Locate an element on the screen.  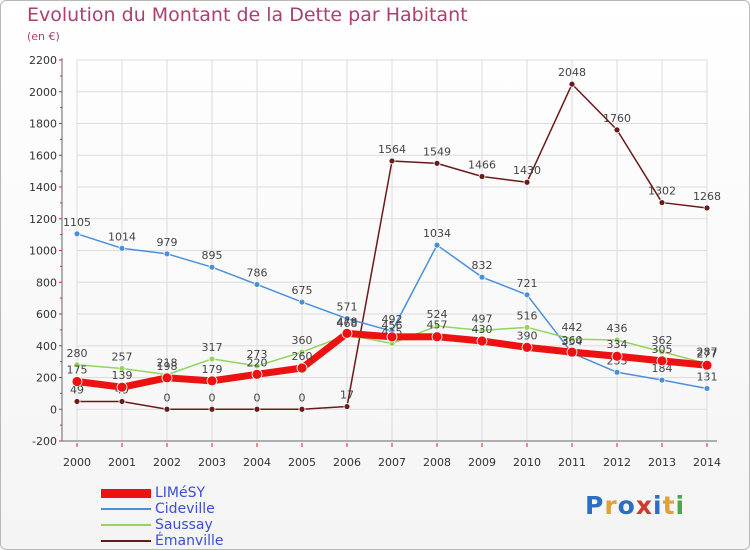
data-label: 442 is located at coordinates (572, 327).